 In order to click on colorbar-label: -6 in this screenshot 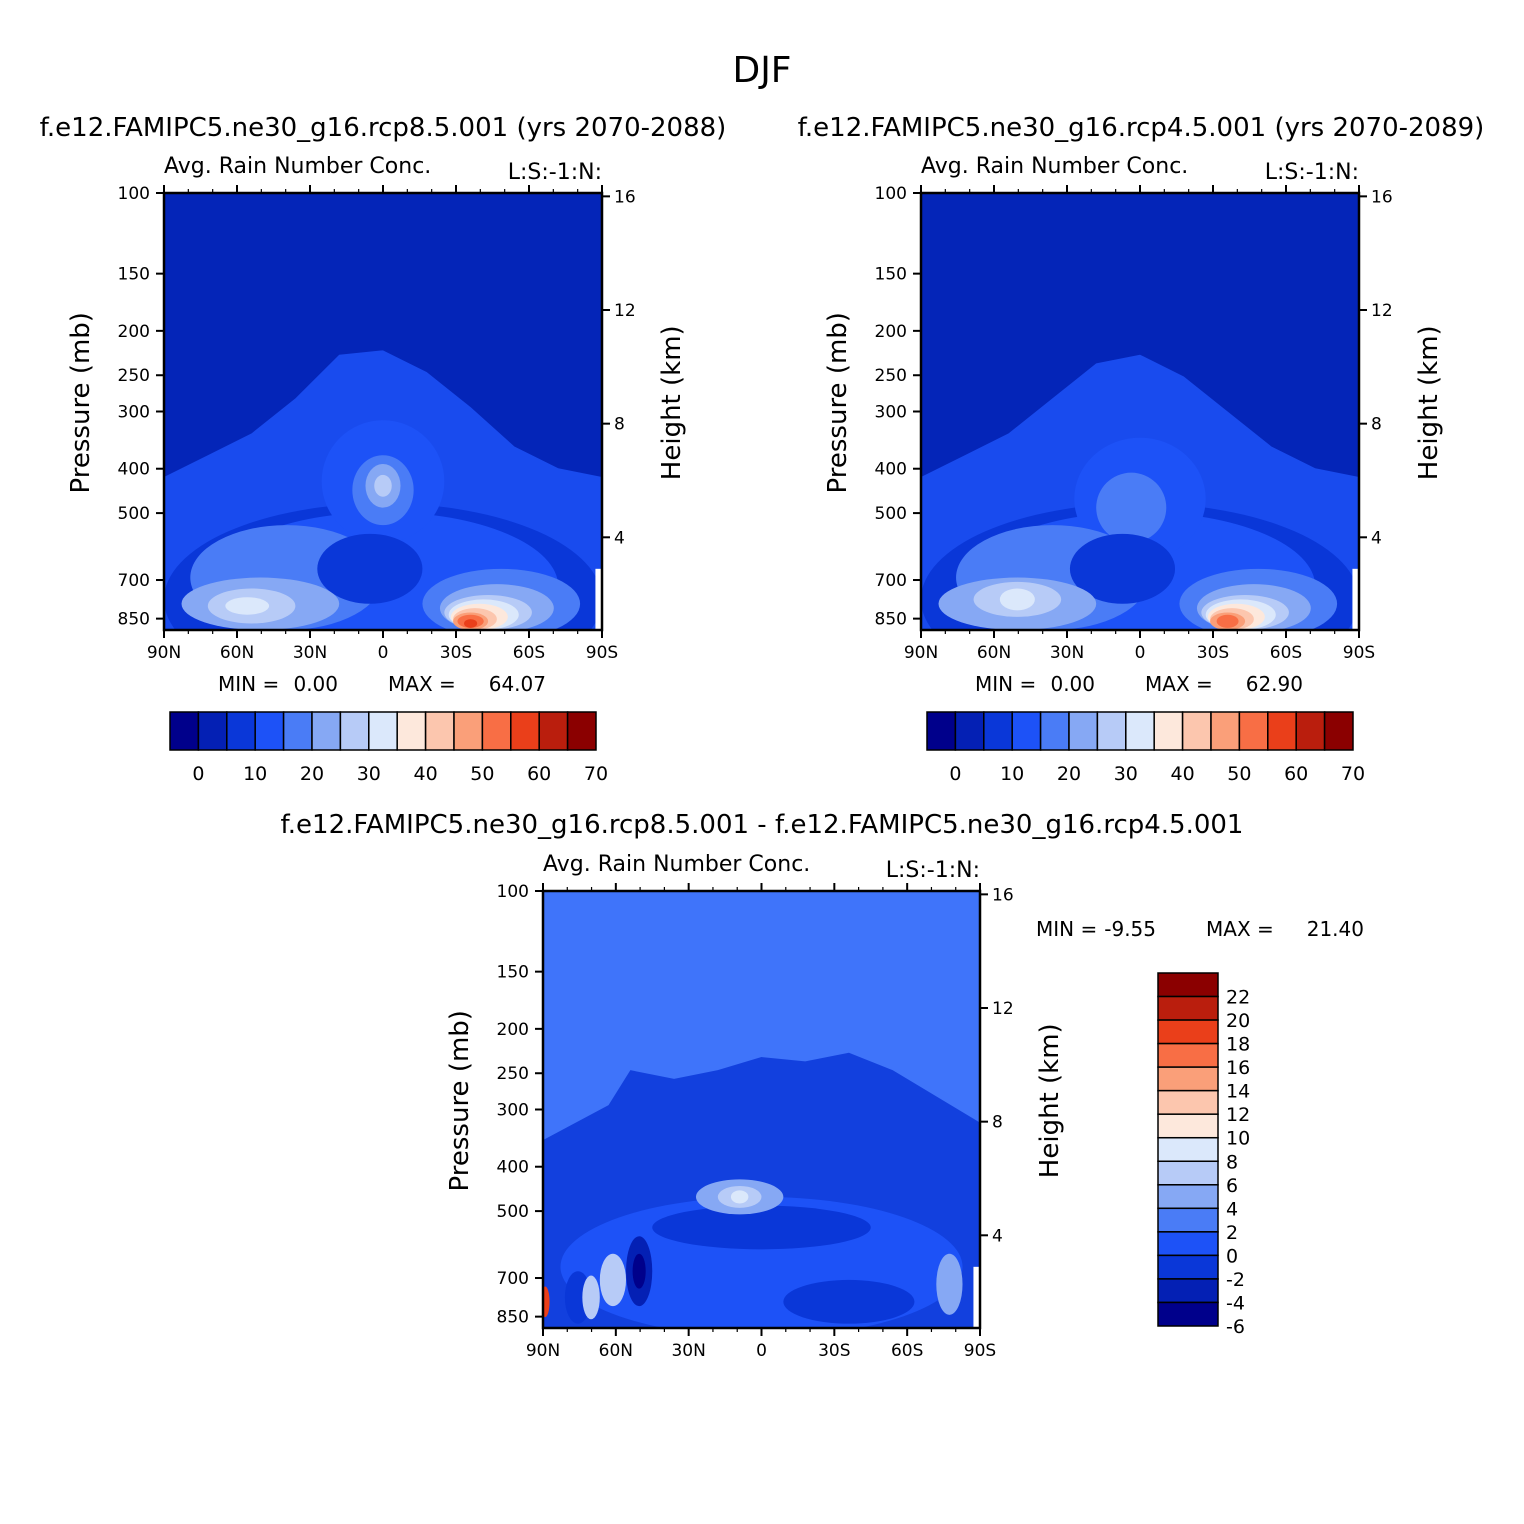, I will do `click(1235, 1327)`.